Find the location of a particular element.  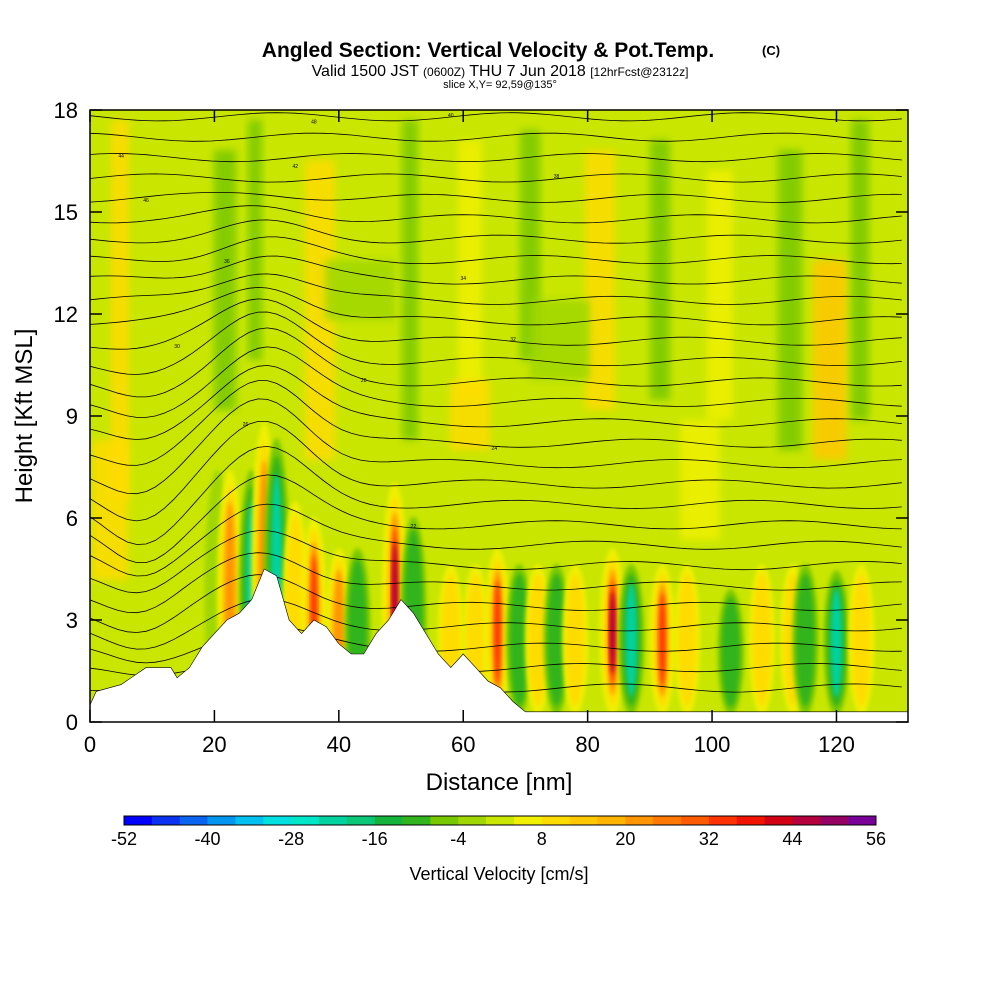

theta-contour-label: 38 is located at coordinates (557, 177).